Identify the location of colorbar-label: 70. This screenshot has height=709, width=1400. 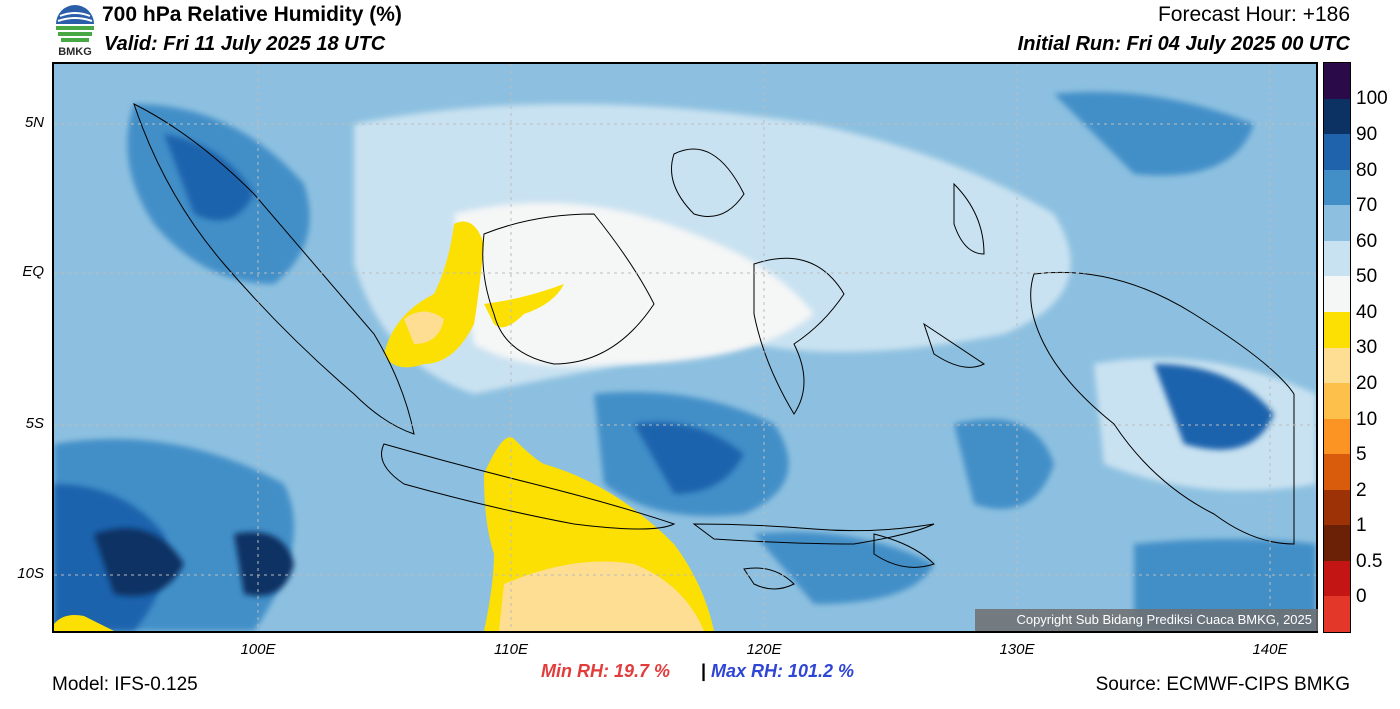
(1367, 205).